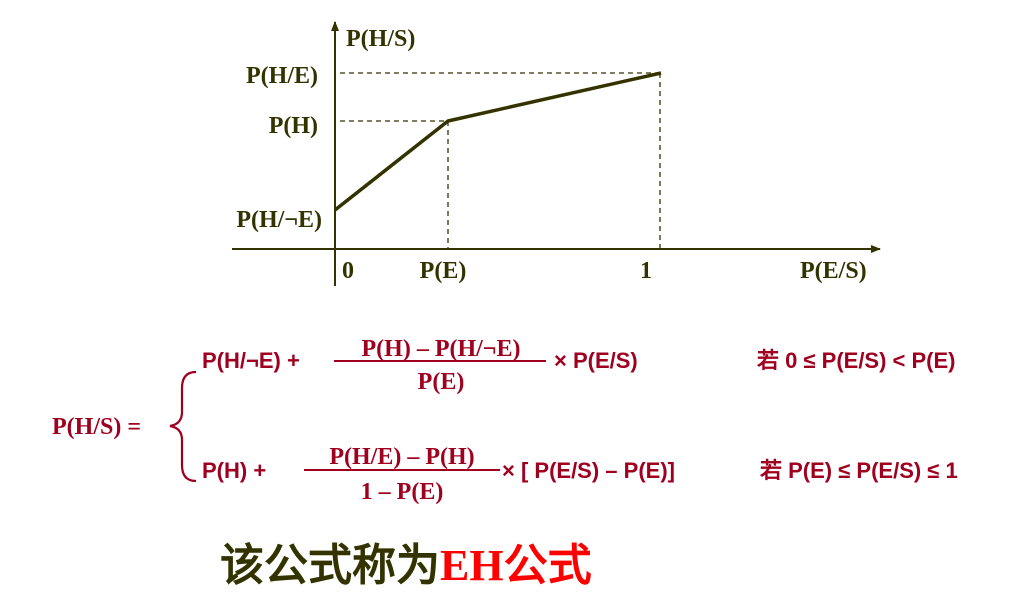 The height and width of the screenshot is (596, 1032). I want to click on eh-piecewise-line, so click(497, 141).